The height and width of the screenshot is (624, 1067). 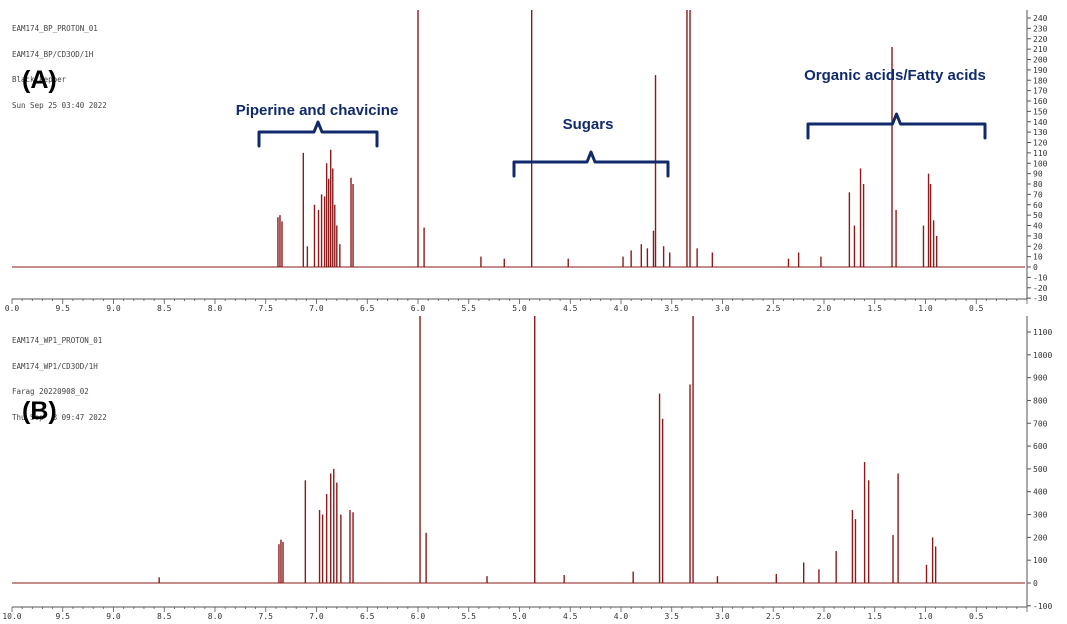 I want to click on y-tick-label: -20, so click(x=1040, y=288).